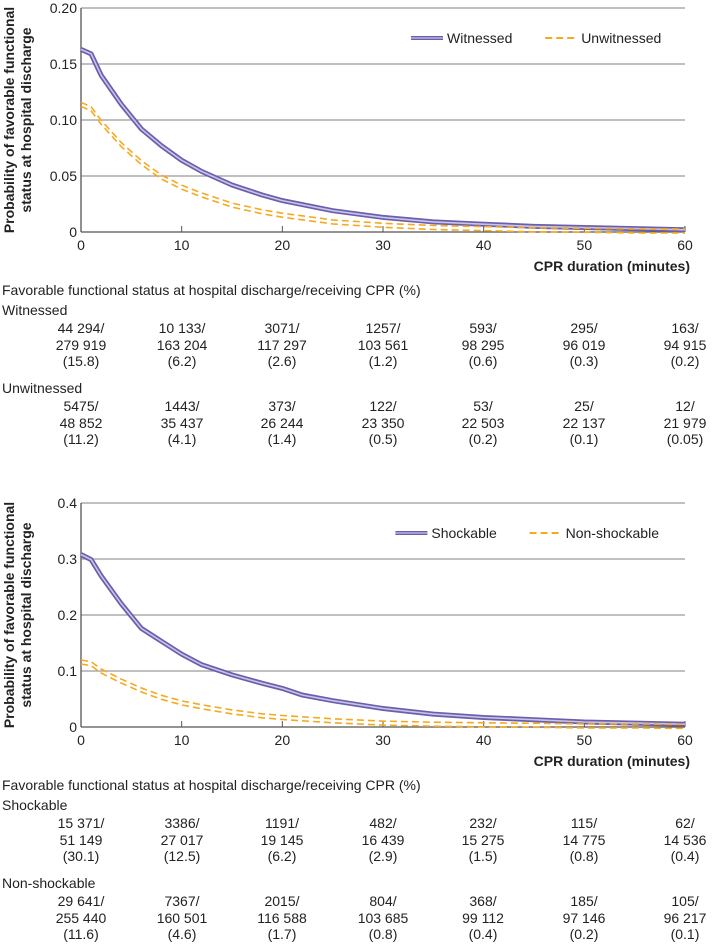  I want to click on table-cell: 10 133/163 204 (6.2), so click(182, 345).